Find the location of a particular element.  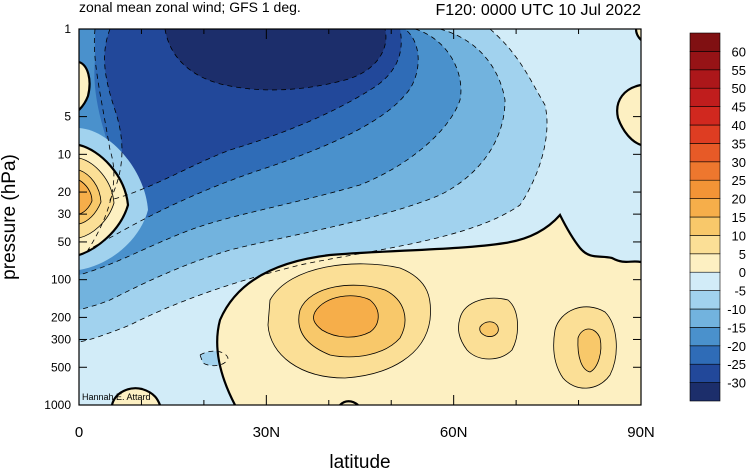

colorbar-label: 20 is located at coordinates (739, 199).